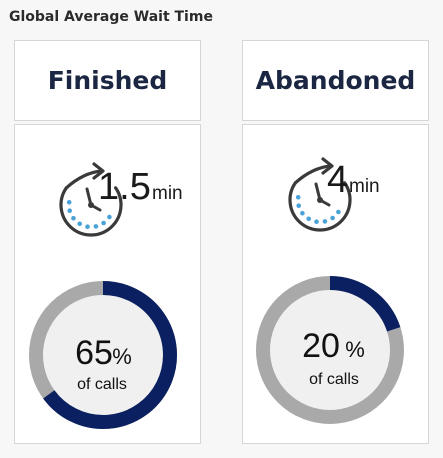 The image size is (443, 458). I want to click on finished-wait-time-value: 1.5, so click(124, 187).